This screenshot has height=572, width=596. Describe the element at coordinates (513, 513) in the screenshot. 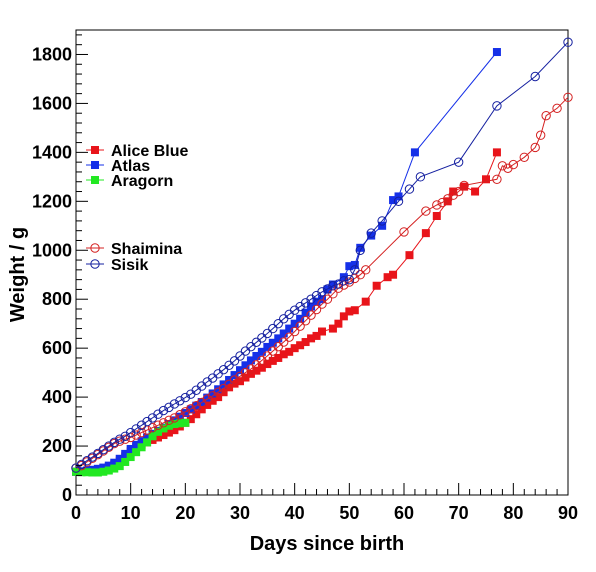

I see `x-tick-label: 80` at that location.